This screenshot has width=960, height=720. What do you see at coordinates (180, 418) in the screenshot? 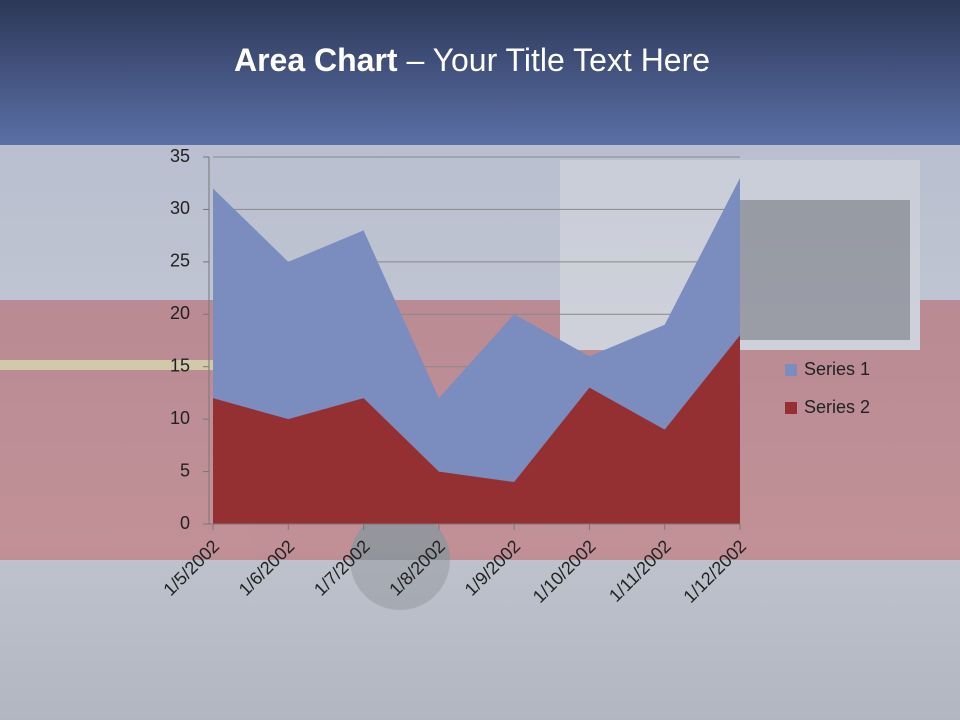
I see `y-tick-label: 10` at bounding box center [180, 418].